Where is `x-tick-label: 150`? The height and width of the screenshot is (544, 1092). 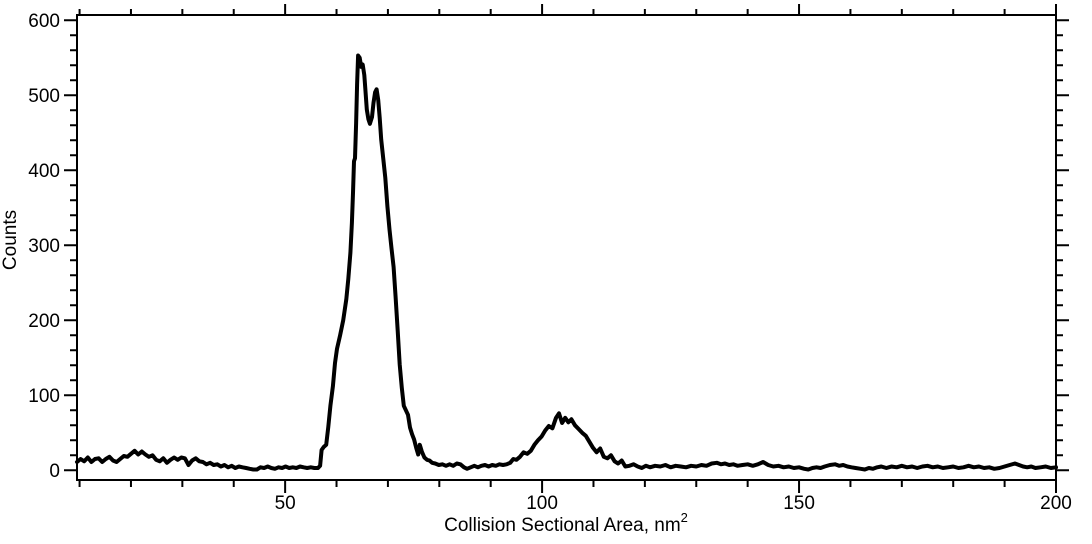 x-tick-label: 150 is located at coordinates (799, 503).